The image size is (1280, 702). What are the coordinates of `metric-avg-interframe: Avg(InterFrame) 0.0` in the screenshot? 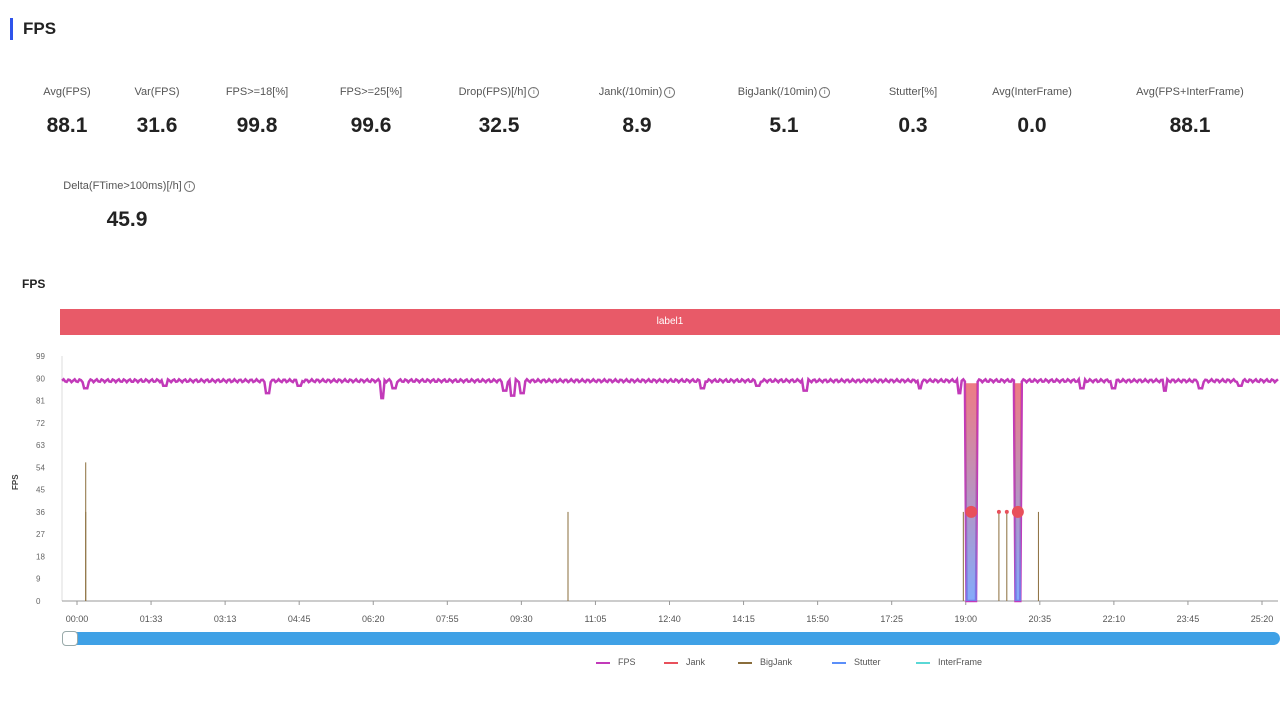 It's located at (1032, 112).